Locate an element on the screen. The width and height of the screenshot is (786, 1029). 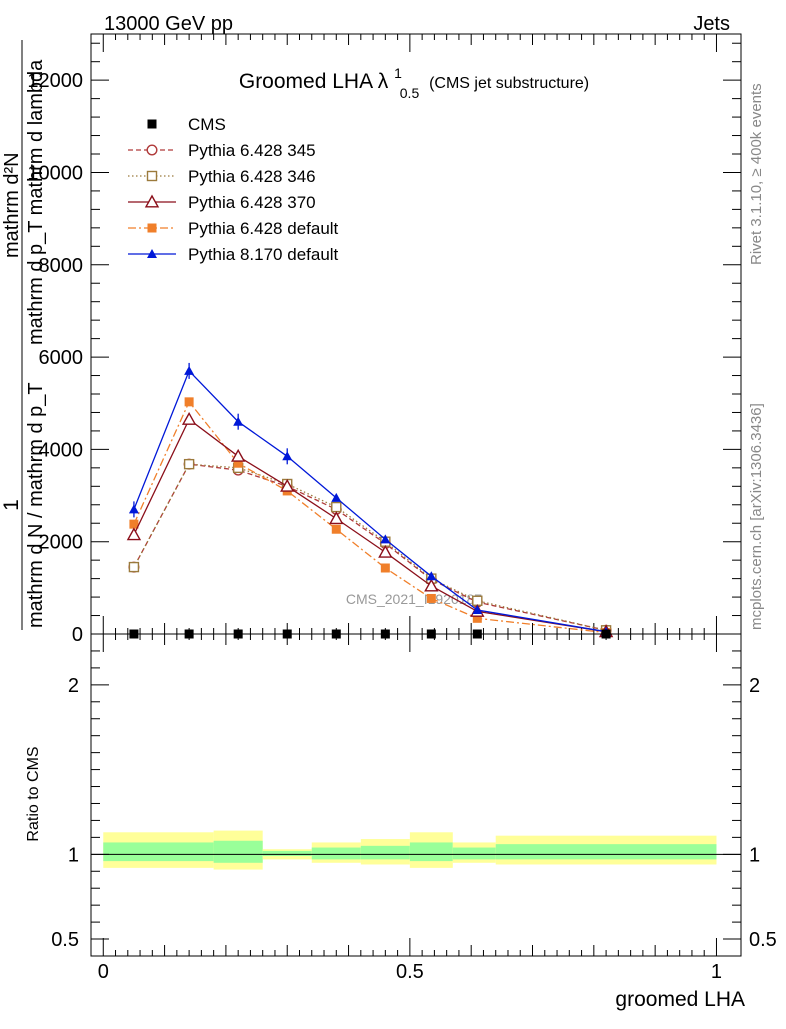
legend-item-p370: Pythia 6.428 370 is located at coordinates (222, 202).